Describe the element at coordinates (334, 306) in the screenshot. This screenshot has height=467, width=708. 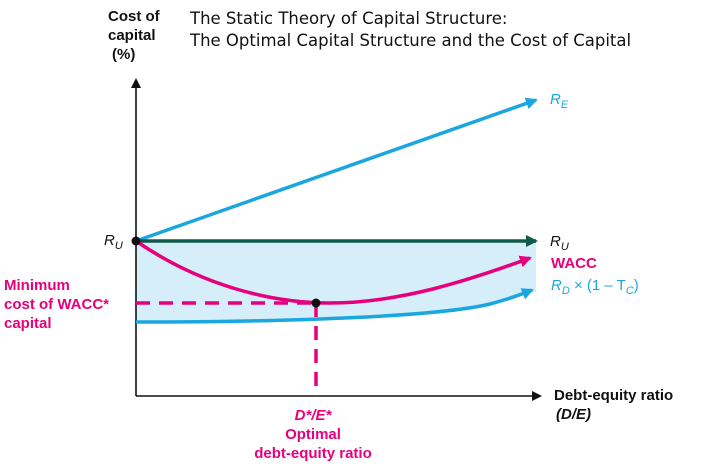
I see `rd-after-tax-curve` at that location.